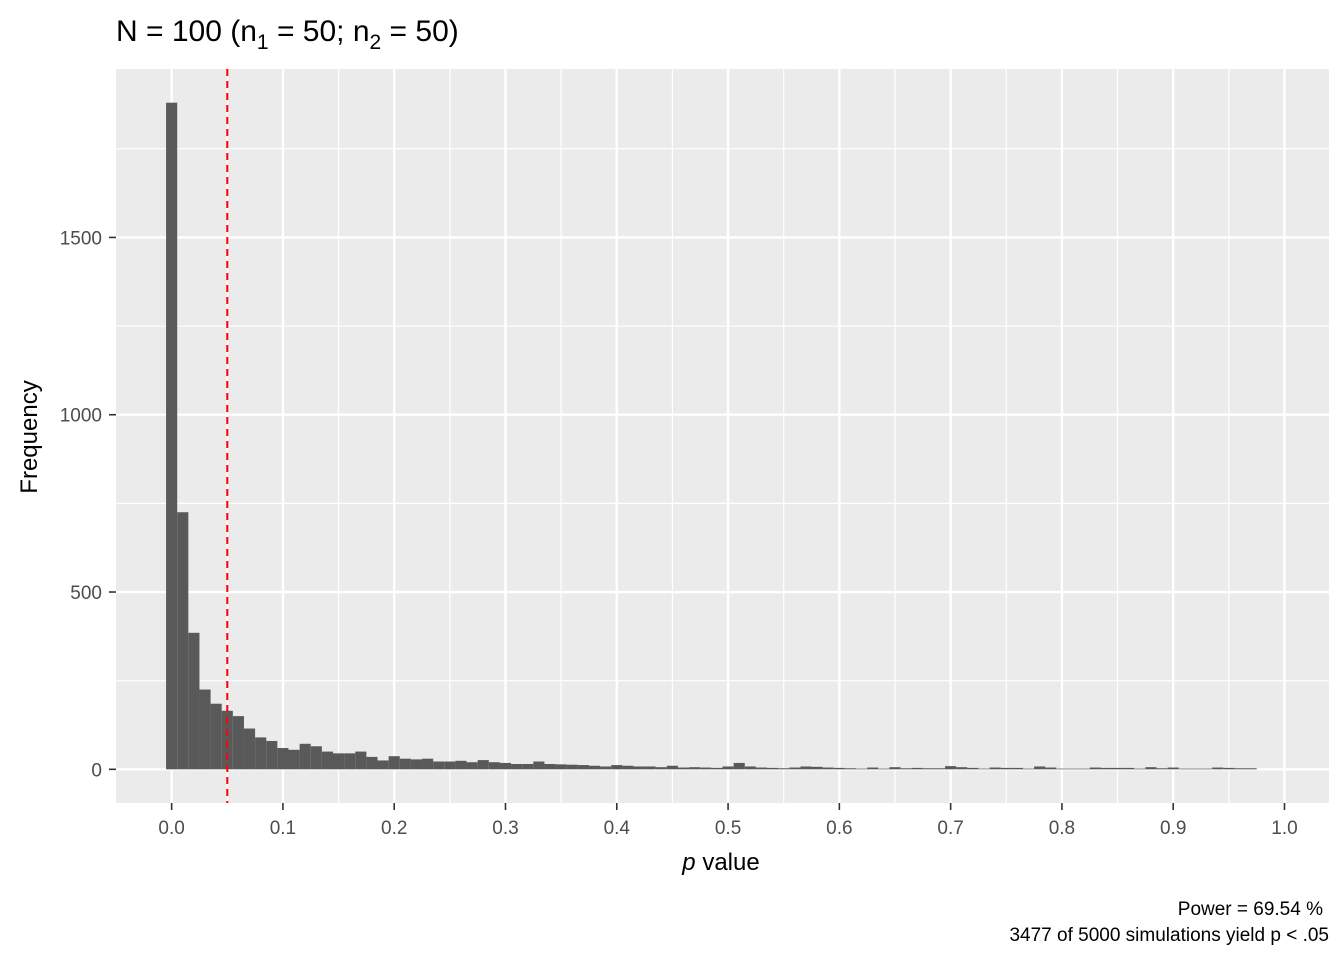  What do you see at coordinates (88, 504) in the screenshot?
I see `y-axis-ticks: 0 500 1000 1500` at bounding box center [88, 504].